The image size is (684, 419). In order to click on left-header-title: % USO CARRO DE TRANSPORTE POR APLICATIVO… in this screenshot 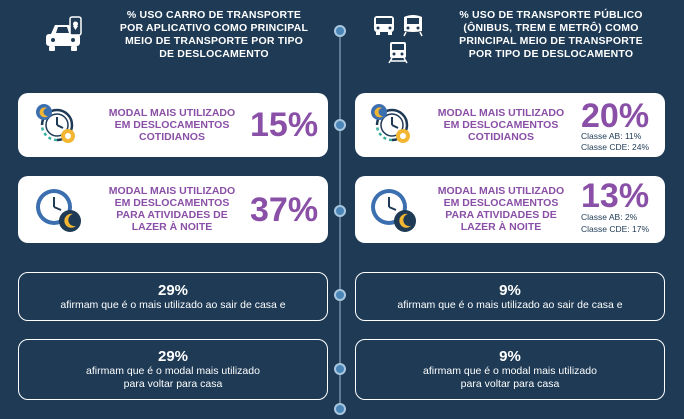, I will do `click(214, 34)`.